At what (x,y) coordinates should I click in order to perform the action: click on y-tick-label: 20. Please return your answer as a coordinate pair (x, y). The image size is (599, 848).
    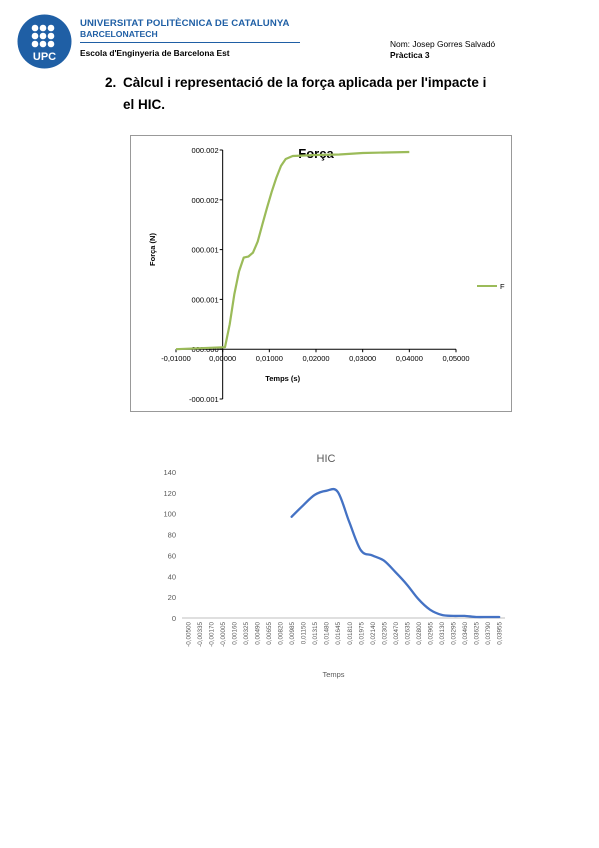
    Looking at the image, I should click on (172, 597).